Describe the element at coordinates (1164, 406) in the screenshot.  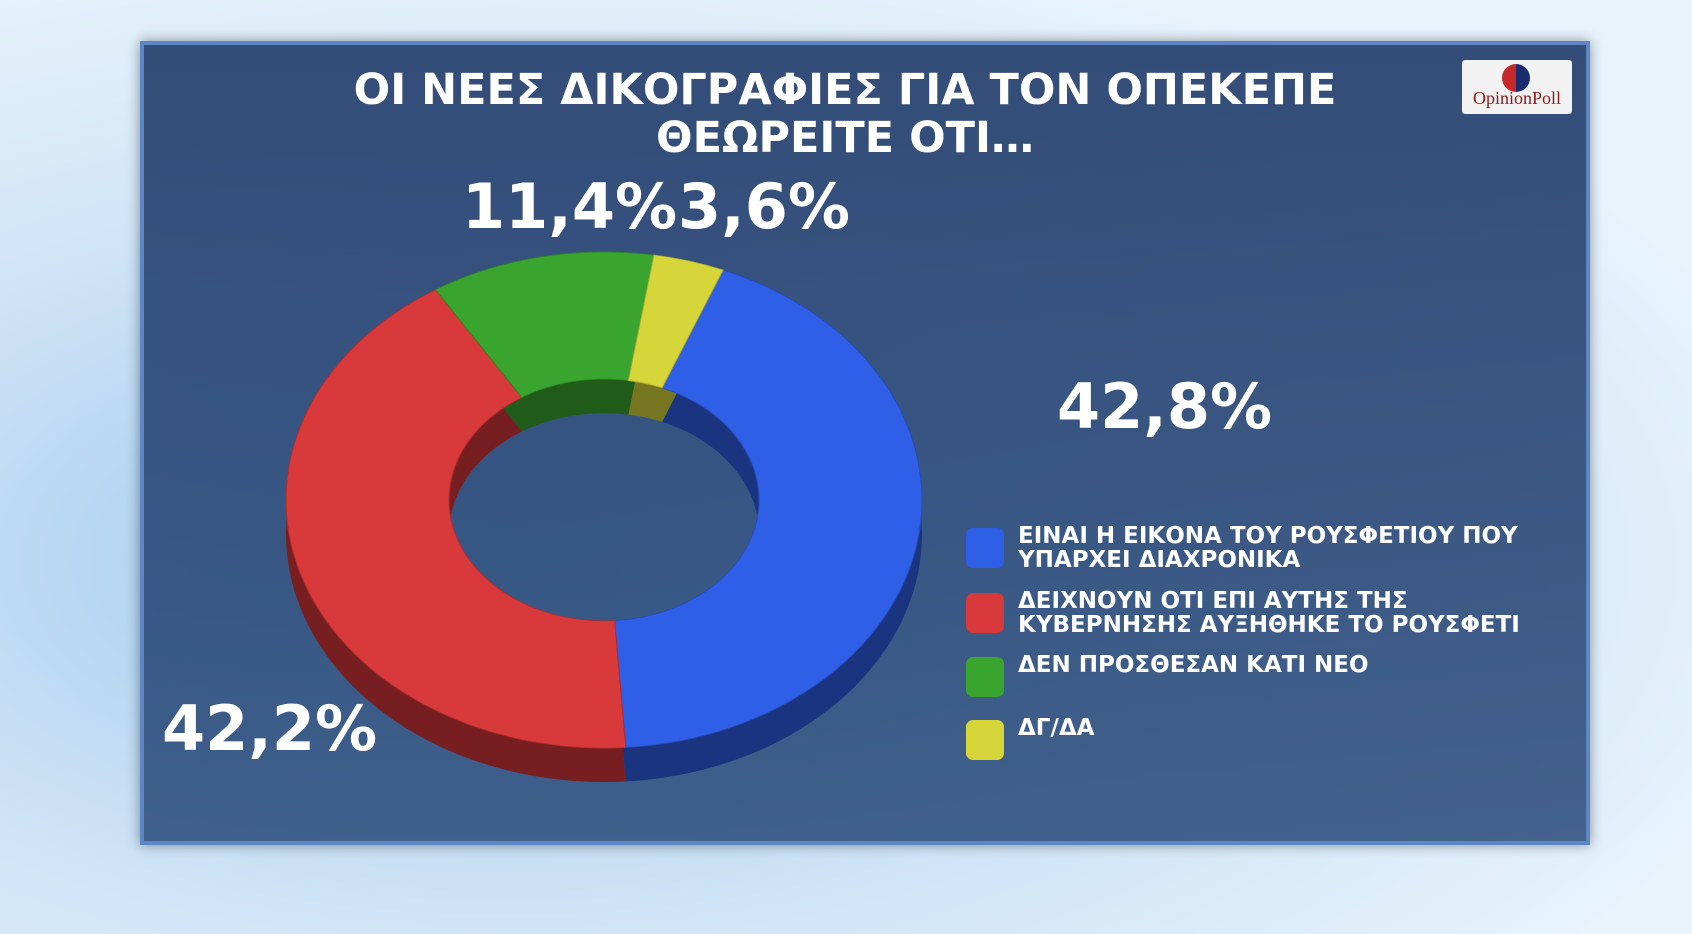
I see `value-label: 42,8%` at that location.